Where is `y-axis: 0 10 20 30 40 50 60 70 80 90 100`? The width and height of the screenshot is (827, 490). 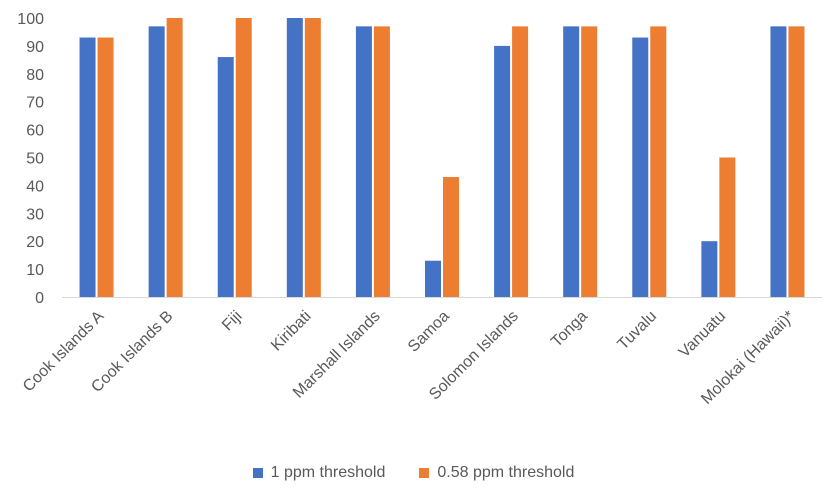
y-axis: 0 10 20 30 40 50 60 70 80 90 100 is located at coordinates (30, 159).